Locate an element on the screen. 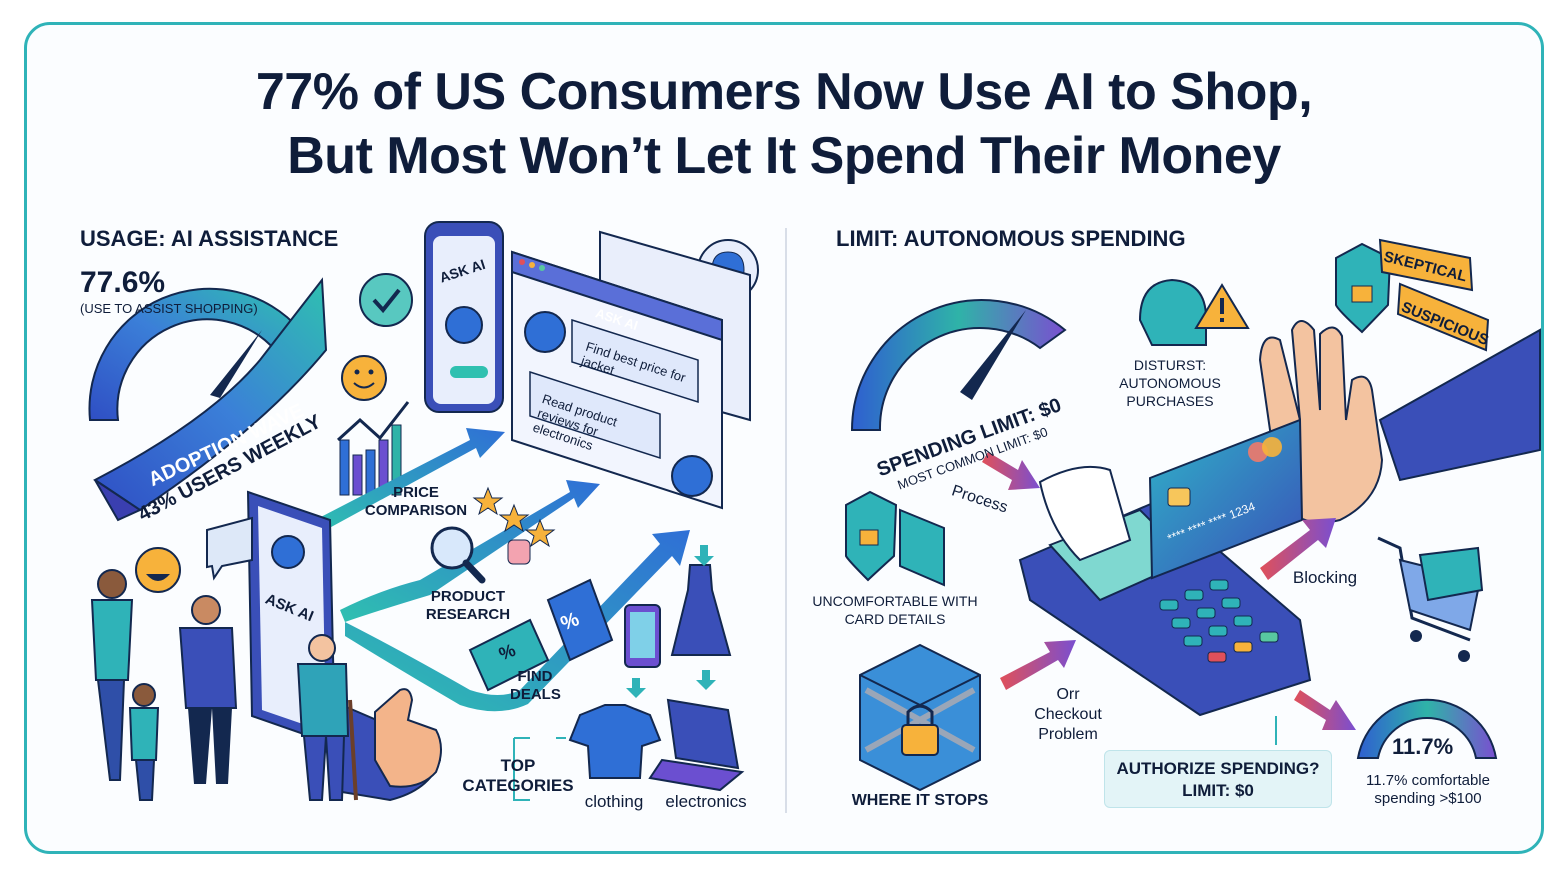 This screenshot has height=875, width=1568. blocking-arrow is located at coordinates (1298, 549).